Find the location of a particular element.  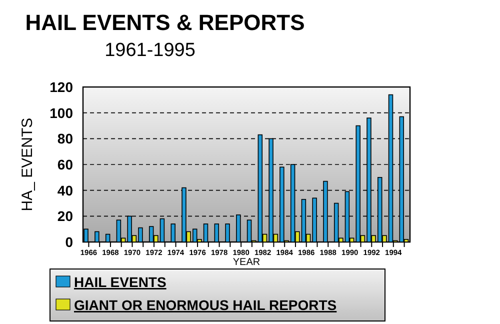

y-tick-label: 40 is located at coordinates (65, 190).